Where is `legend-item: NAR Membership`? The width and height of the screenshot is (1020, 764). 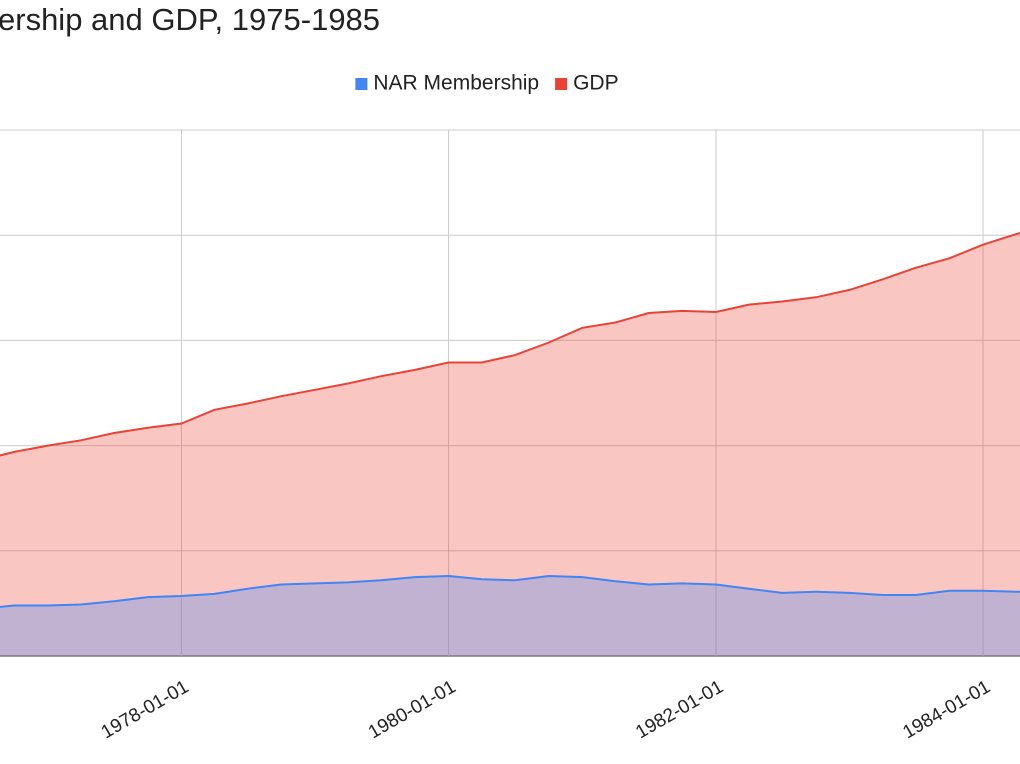
legend-item: NAR Membership is located at coordinates (447, 83).